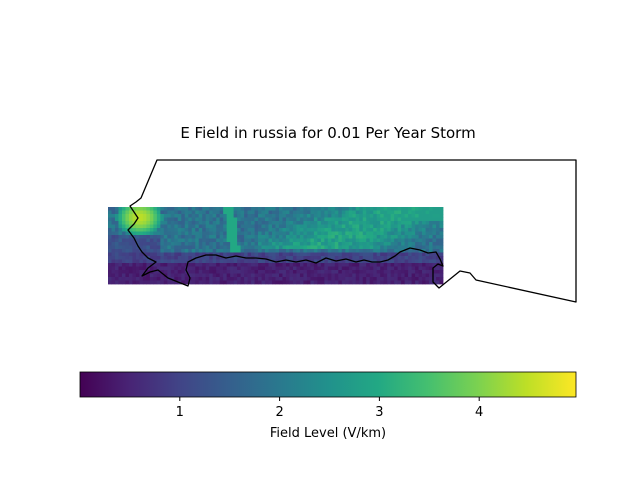  Describe the element at coordinates (379, 412) in the screenshot. I see `colorbar-tick-label: 3` at that location.